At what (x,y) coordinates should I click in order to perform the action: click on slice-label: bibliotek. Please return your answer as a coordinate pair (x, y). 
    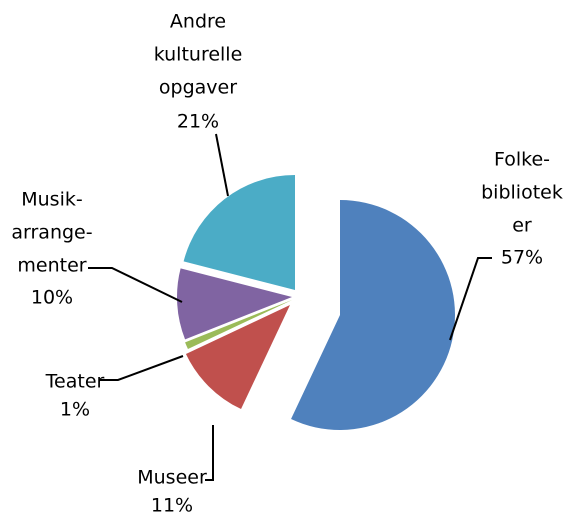
    Looking at the image, I should click on (522, 193).